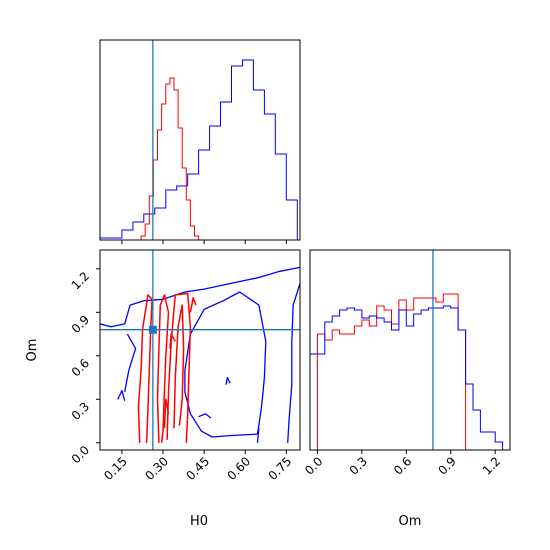 The image size is (550, 550). Describe the element at coordinates (280, 468) in the screenshot. I see `joint-x-tick-label: 0.75` at that location.